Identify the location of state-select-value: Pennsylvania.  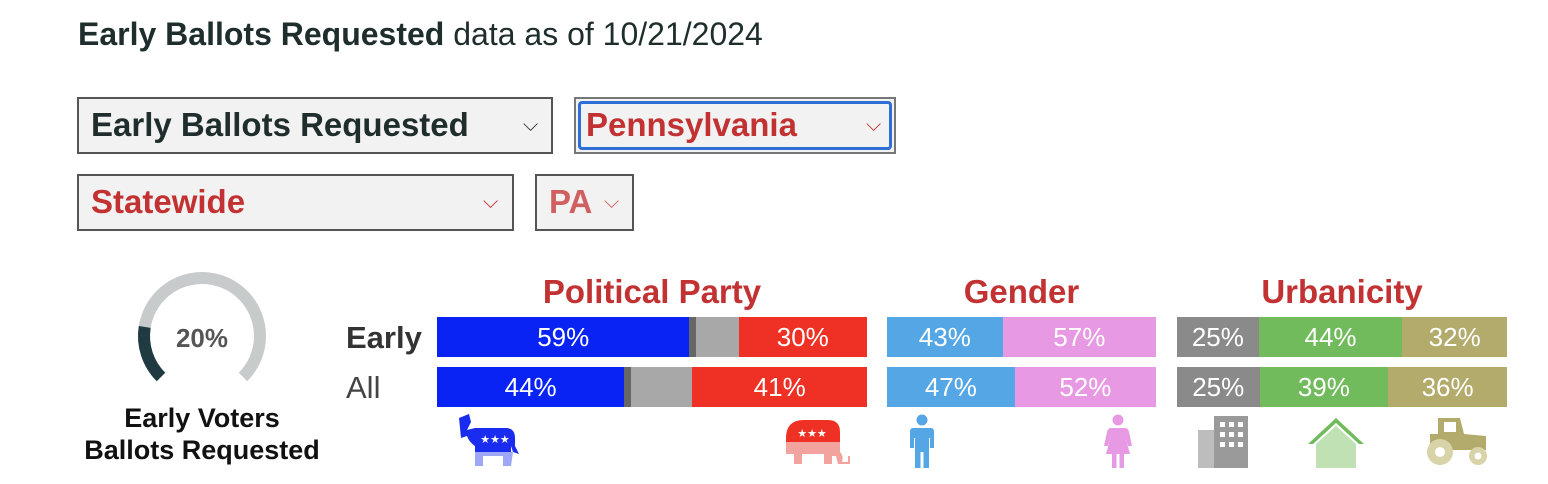
(691, 124).